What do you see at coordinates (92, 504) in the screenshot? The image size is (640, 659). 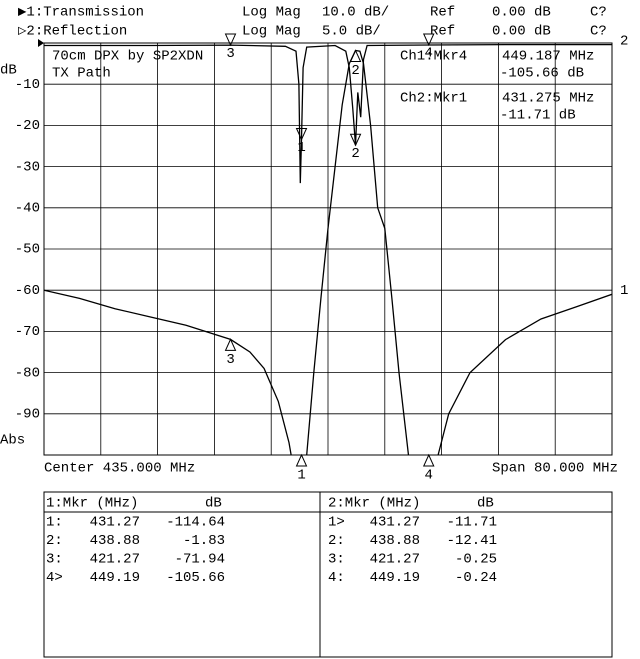 I see `table-header: 1:Mkr (MHz)` at bounding box center [92, 504].